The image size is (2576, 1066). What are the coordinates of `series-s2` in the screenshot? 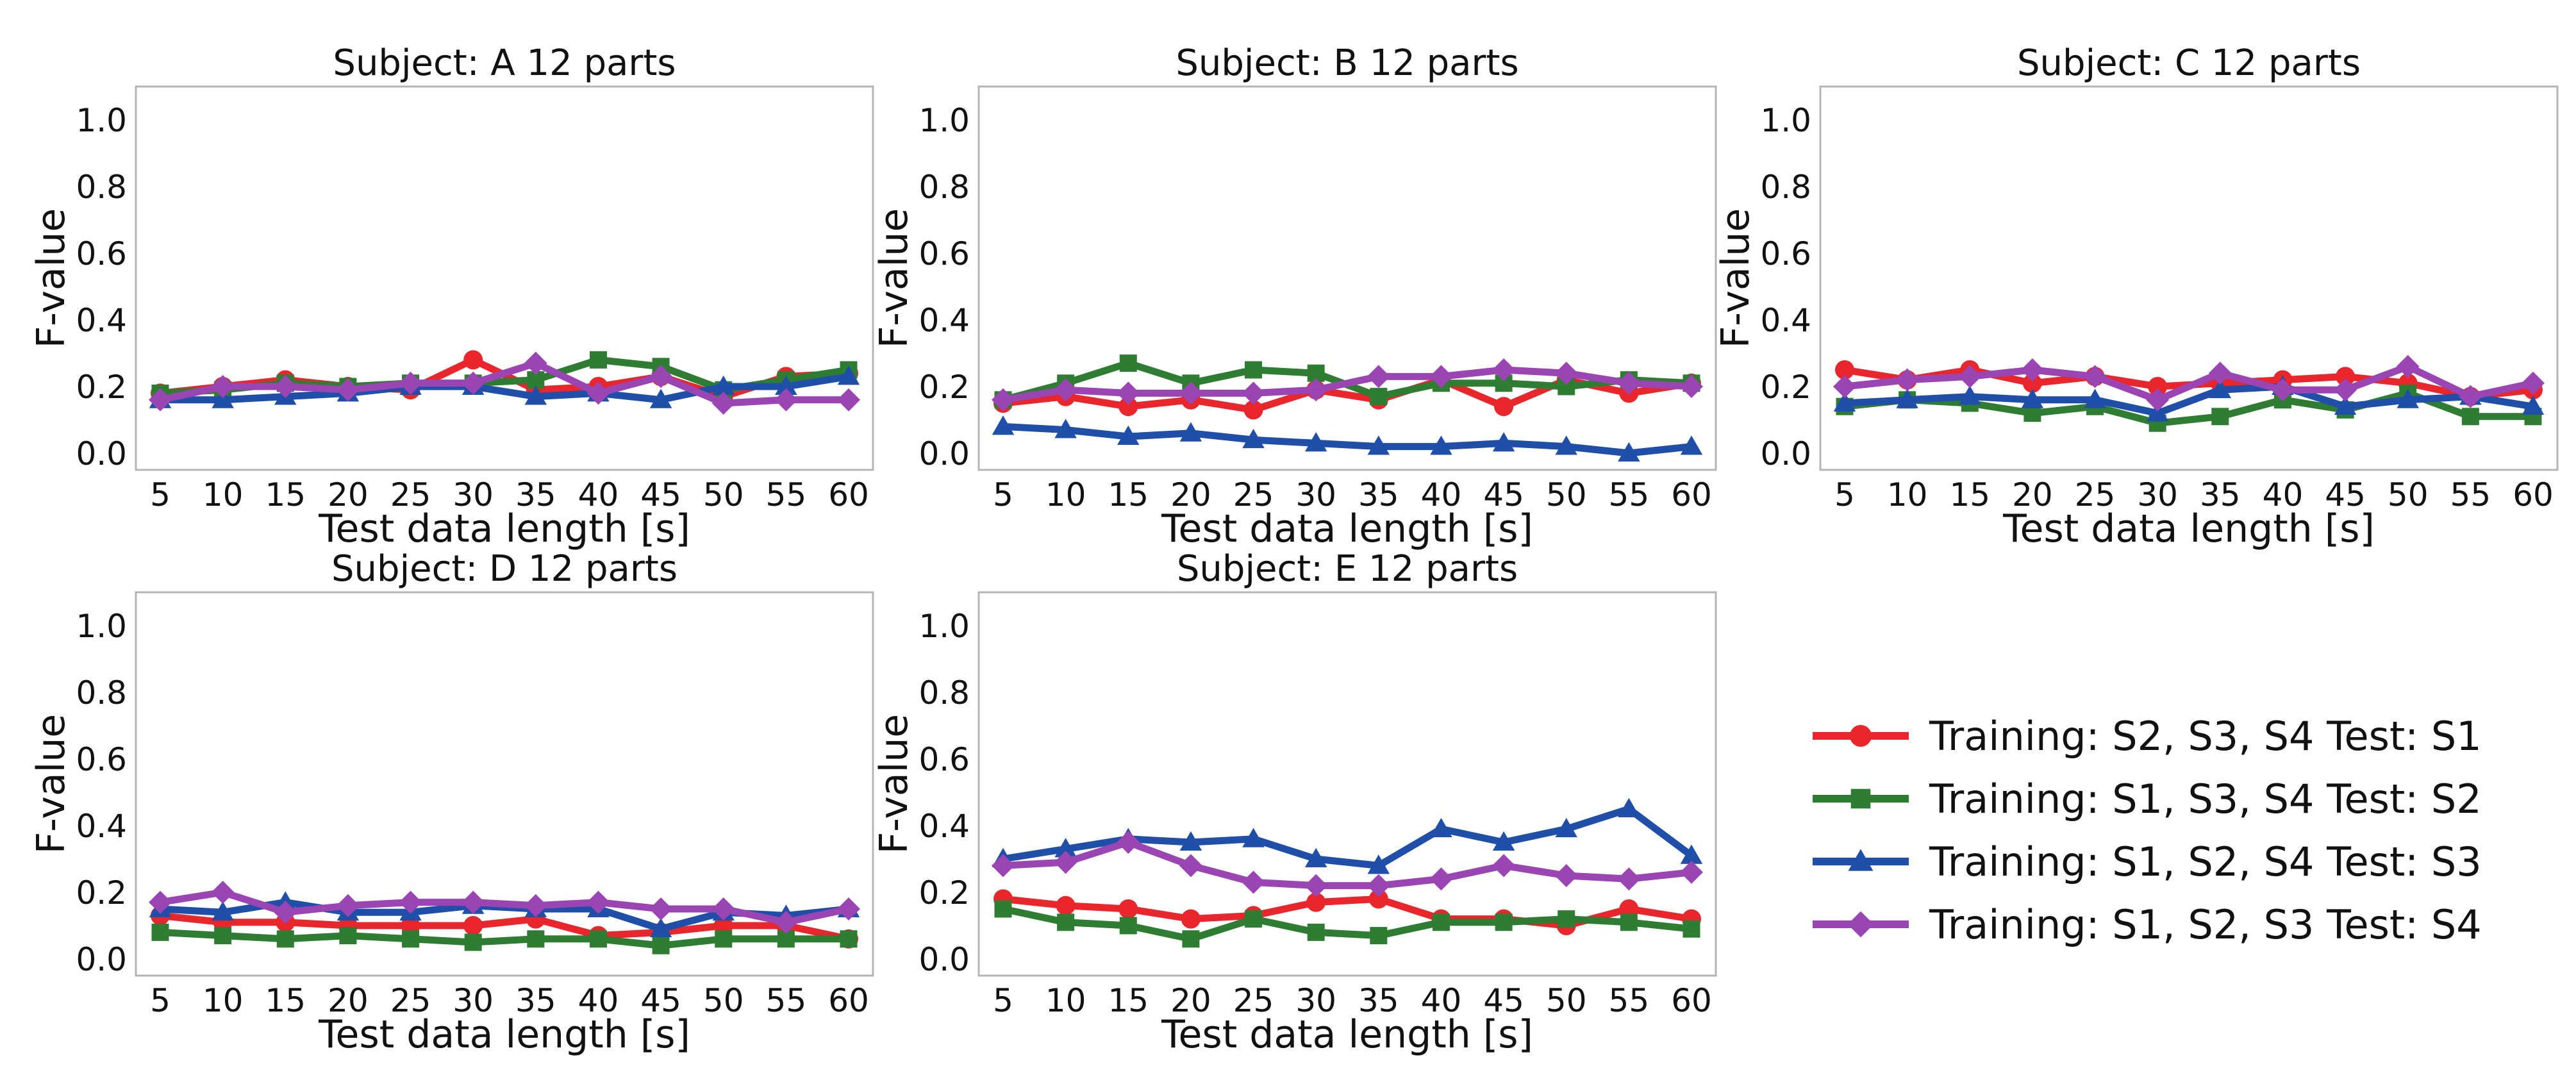 It's located at (1347, 924).